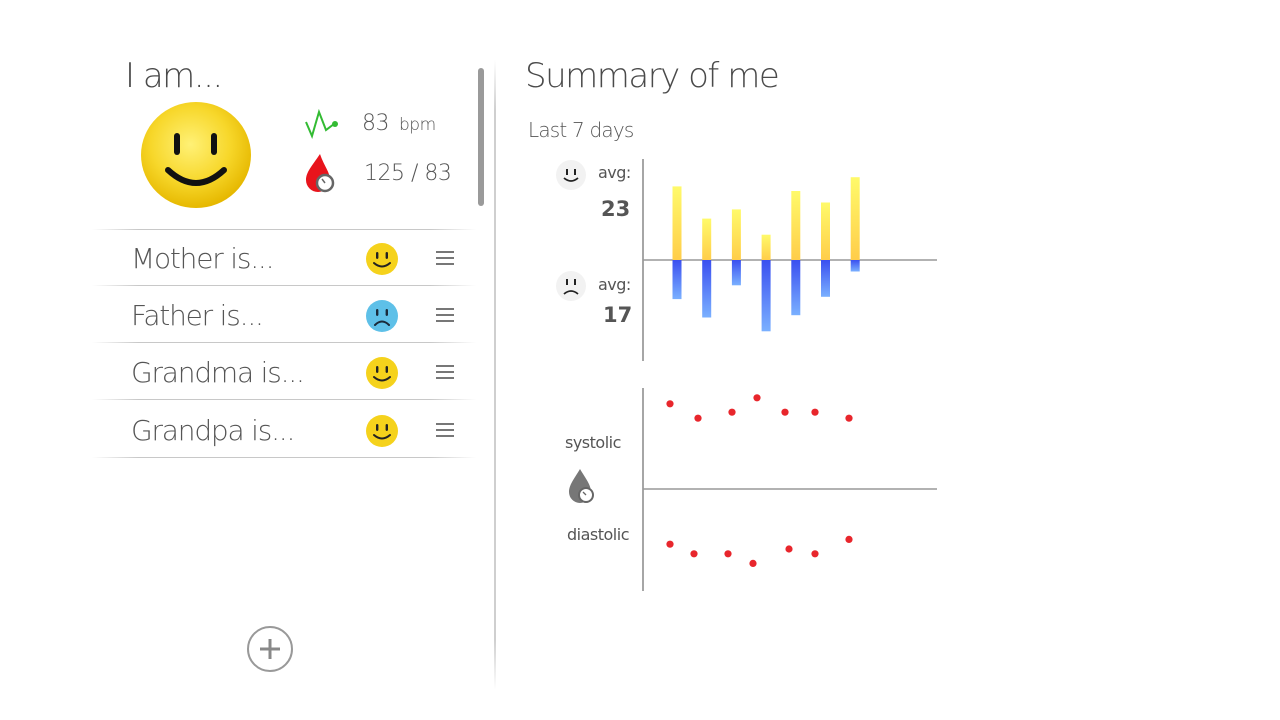 The width and height of the screenshot is (1280, 720). I want to click on blood-pressure-icon, so click(320, 173).